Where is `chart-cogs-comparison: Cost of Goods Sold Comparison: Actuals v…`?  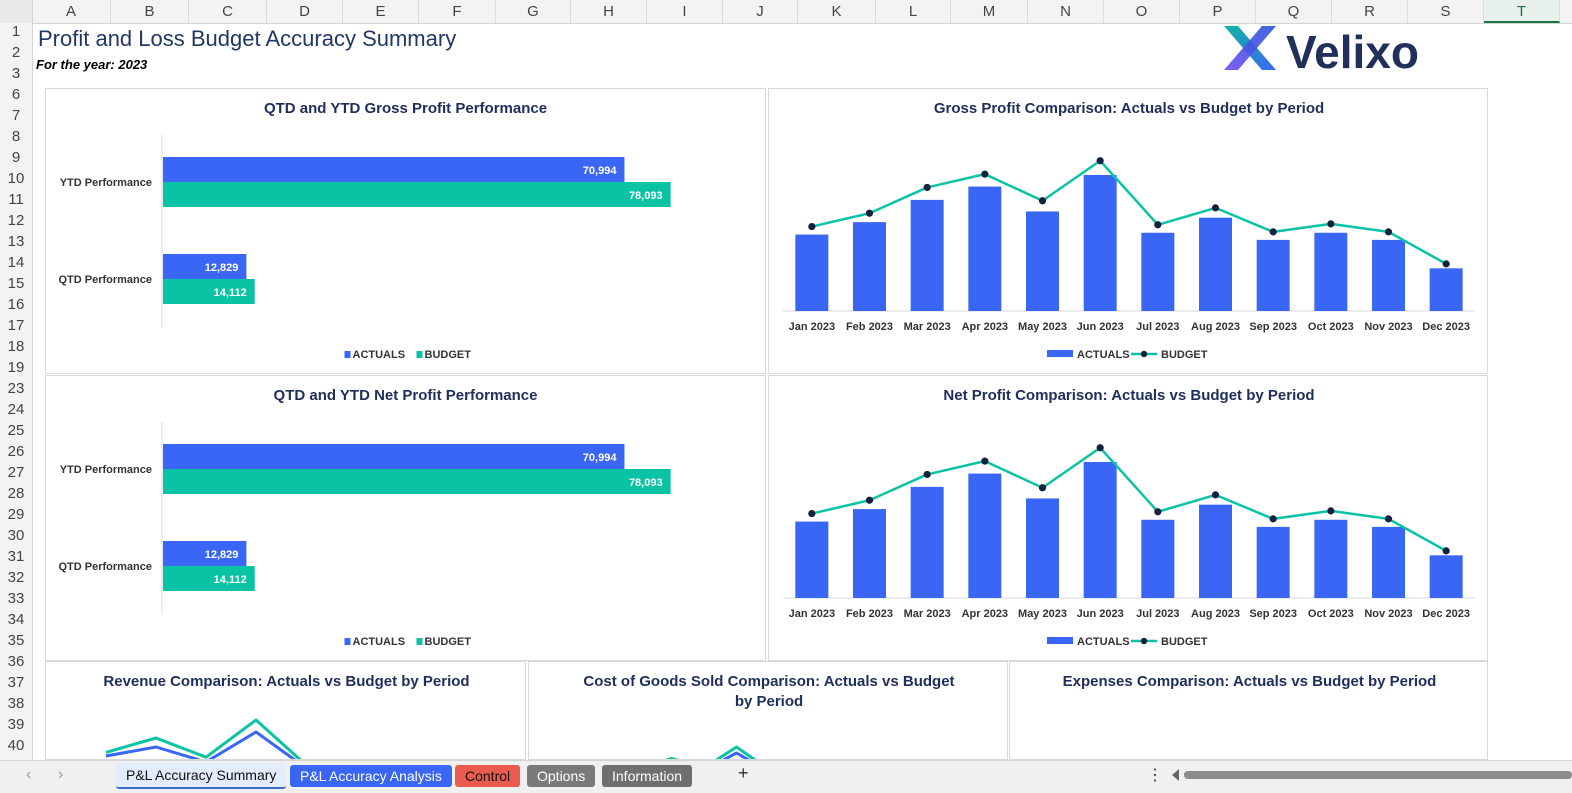 chart-cogs-comparison: Cost of Goods Sold Comparison: Actuals v… is located at coordinates (769, 716).